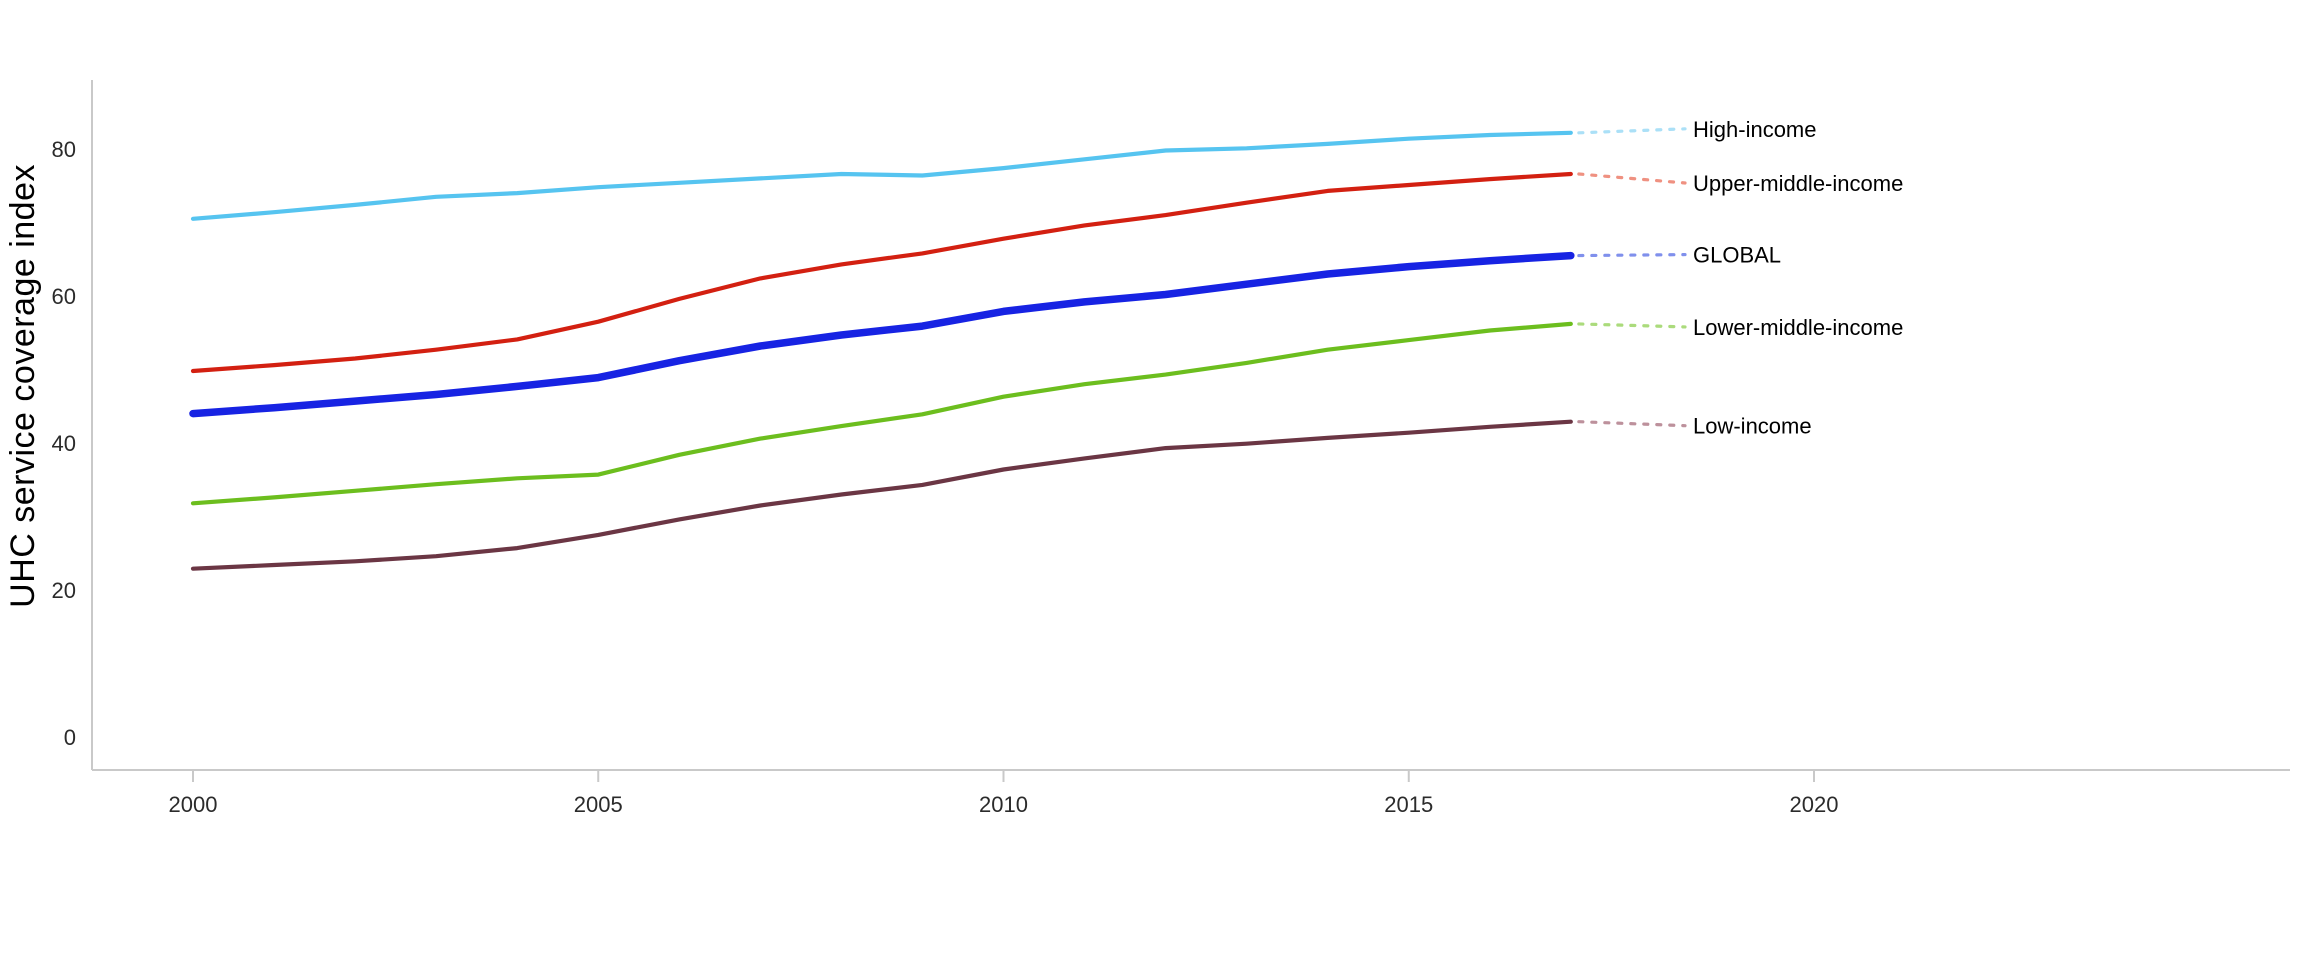 Image resolution: width=2304 pixels, height=960 pixels. What do you see at coordinates (1737, 255) in the screenshot?
I see `series-label-global: GLOBAL` at bounding box center [1737, 255].